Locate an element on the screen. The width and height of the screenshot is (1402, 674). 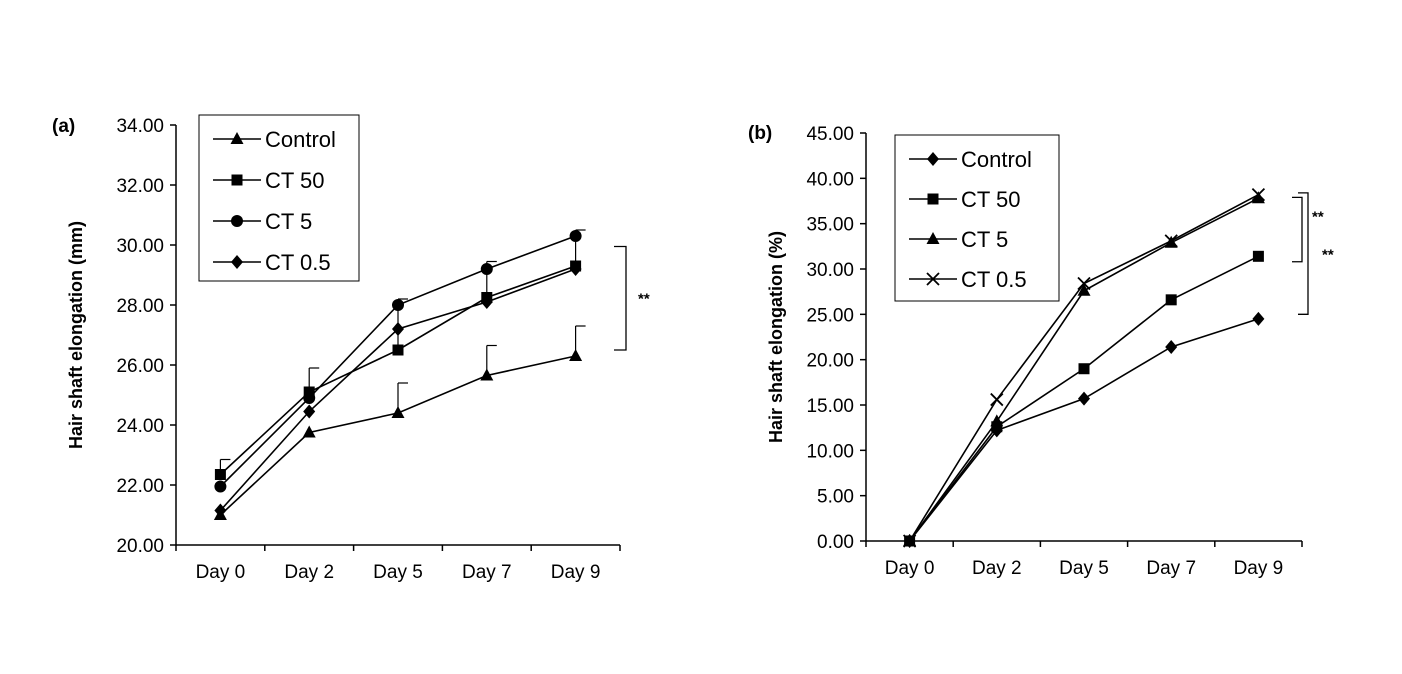
y-tick-label: 40.00 is located at coordinates (830, 179).